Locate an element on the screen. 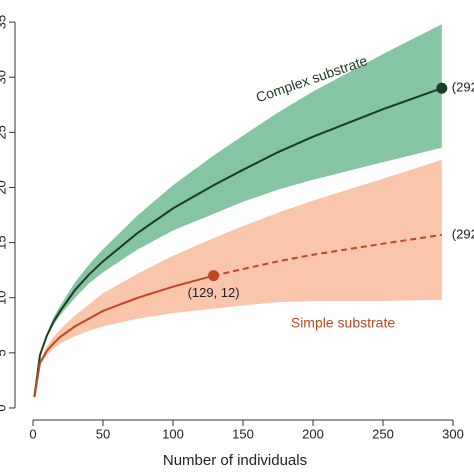 This screenshot has width=474, height=474. x-tick-label: 250 is located at coordinates (383, 433).